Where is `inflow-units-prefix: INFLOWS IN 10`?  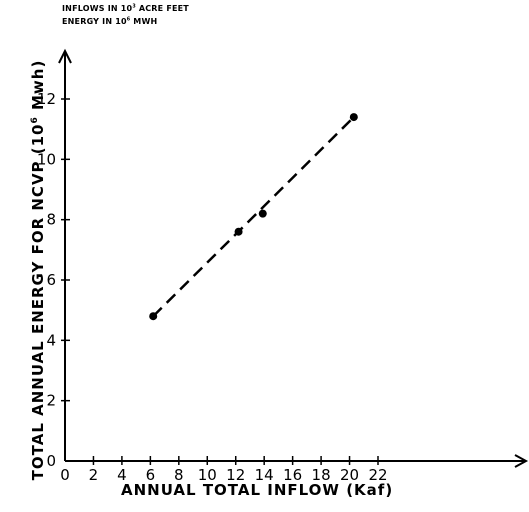 inflow-units-prefix: INFLOWS IN 10 is located at coordinates (97, 8).